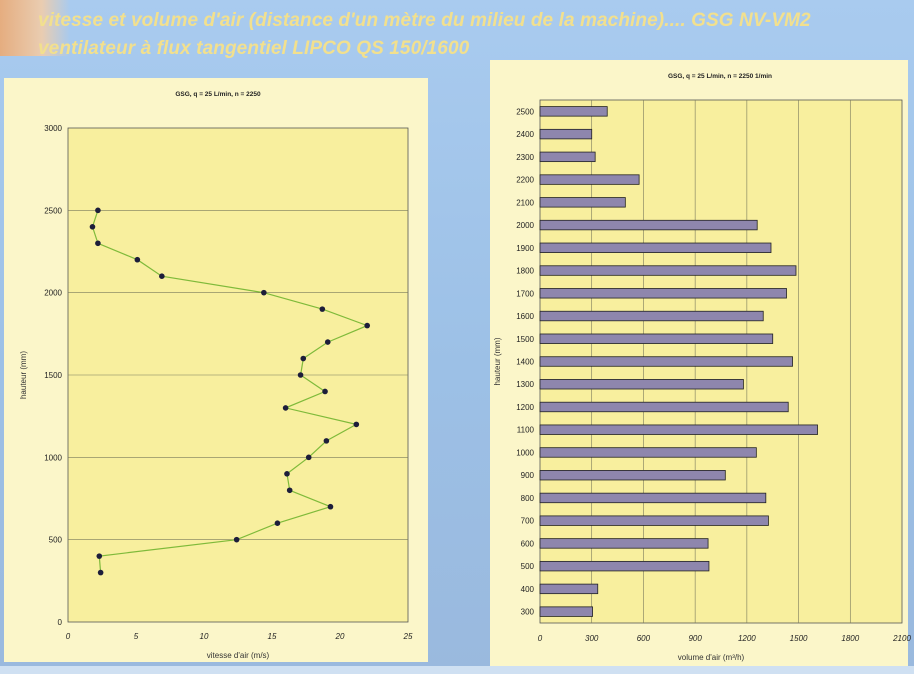 The image size is (914, 674). What do you see at coordinates (525, 202) in the screenshot?
I see `chart-2-y-tick-label: 2100` at bounding box center [525, 202].